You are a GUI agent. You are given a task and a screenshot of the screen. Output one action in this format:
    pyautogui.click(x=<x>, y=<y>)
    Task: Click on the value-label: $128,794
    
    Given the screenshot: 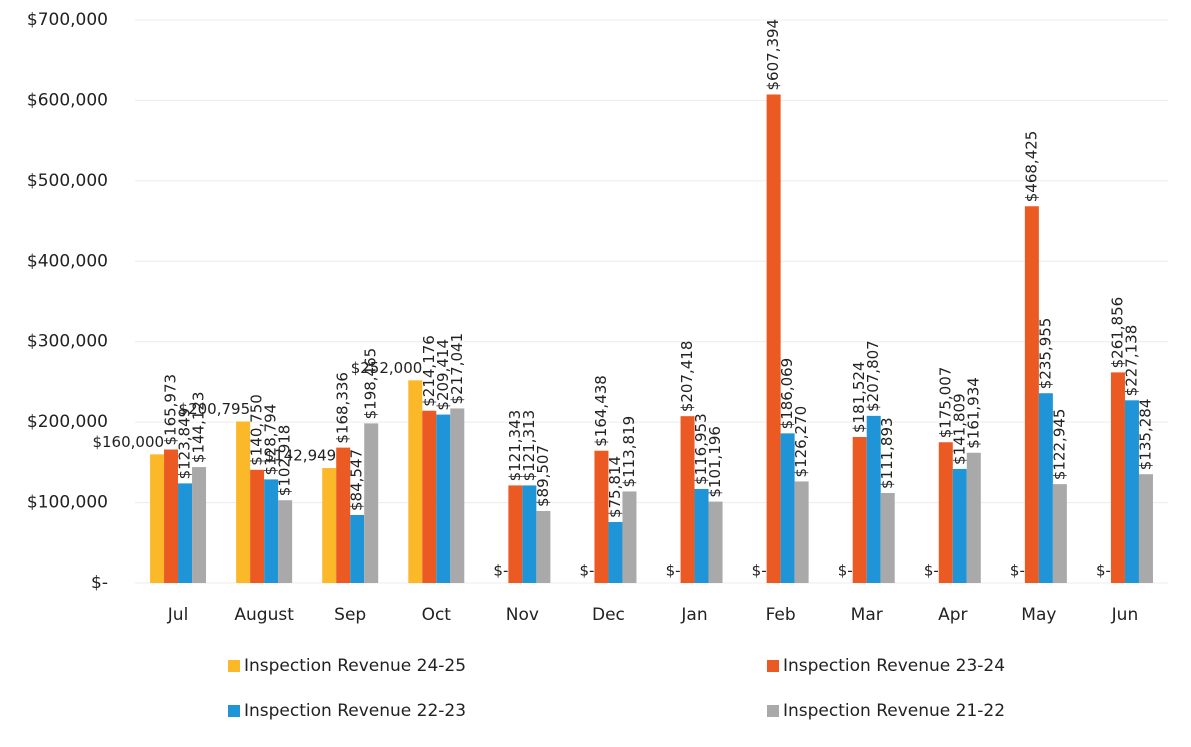 What is the action you would take?
    pyautogui.click(x=271, y=440)
    